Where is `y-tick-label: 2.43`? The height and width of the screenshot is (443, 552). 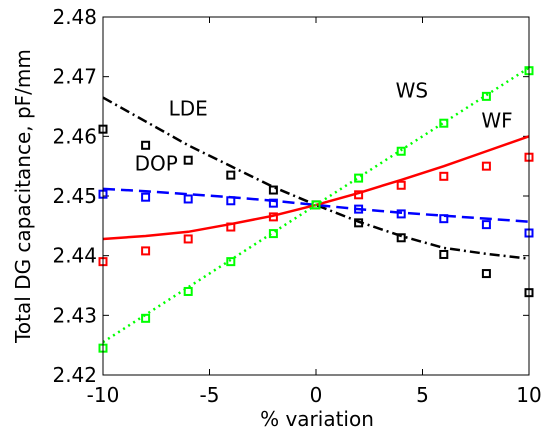
y-tick-label: 2.43 is located at coordinates (74, 315).